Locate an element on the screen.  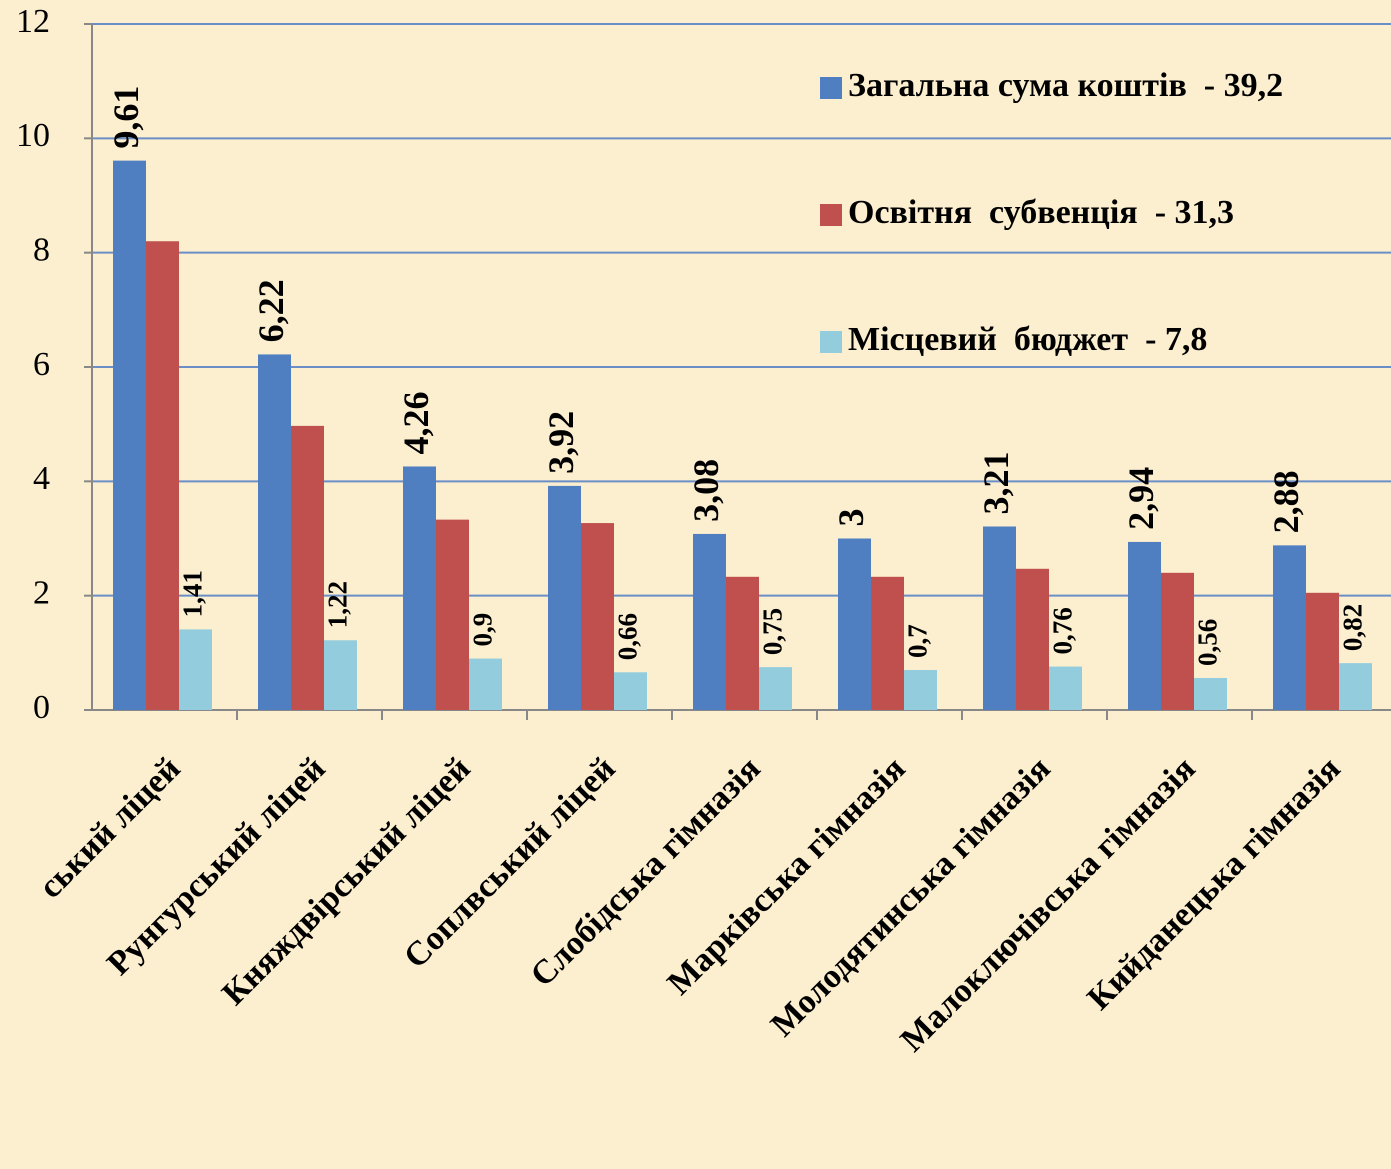
data-label: 3,08 is located at coordinates (706, 490).